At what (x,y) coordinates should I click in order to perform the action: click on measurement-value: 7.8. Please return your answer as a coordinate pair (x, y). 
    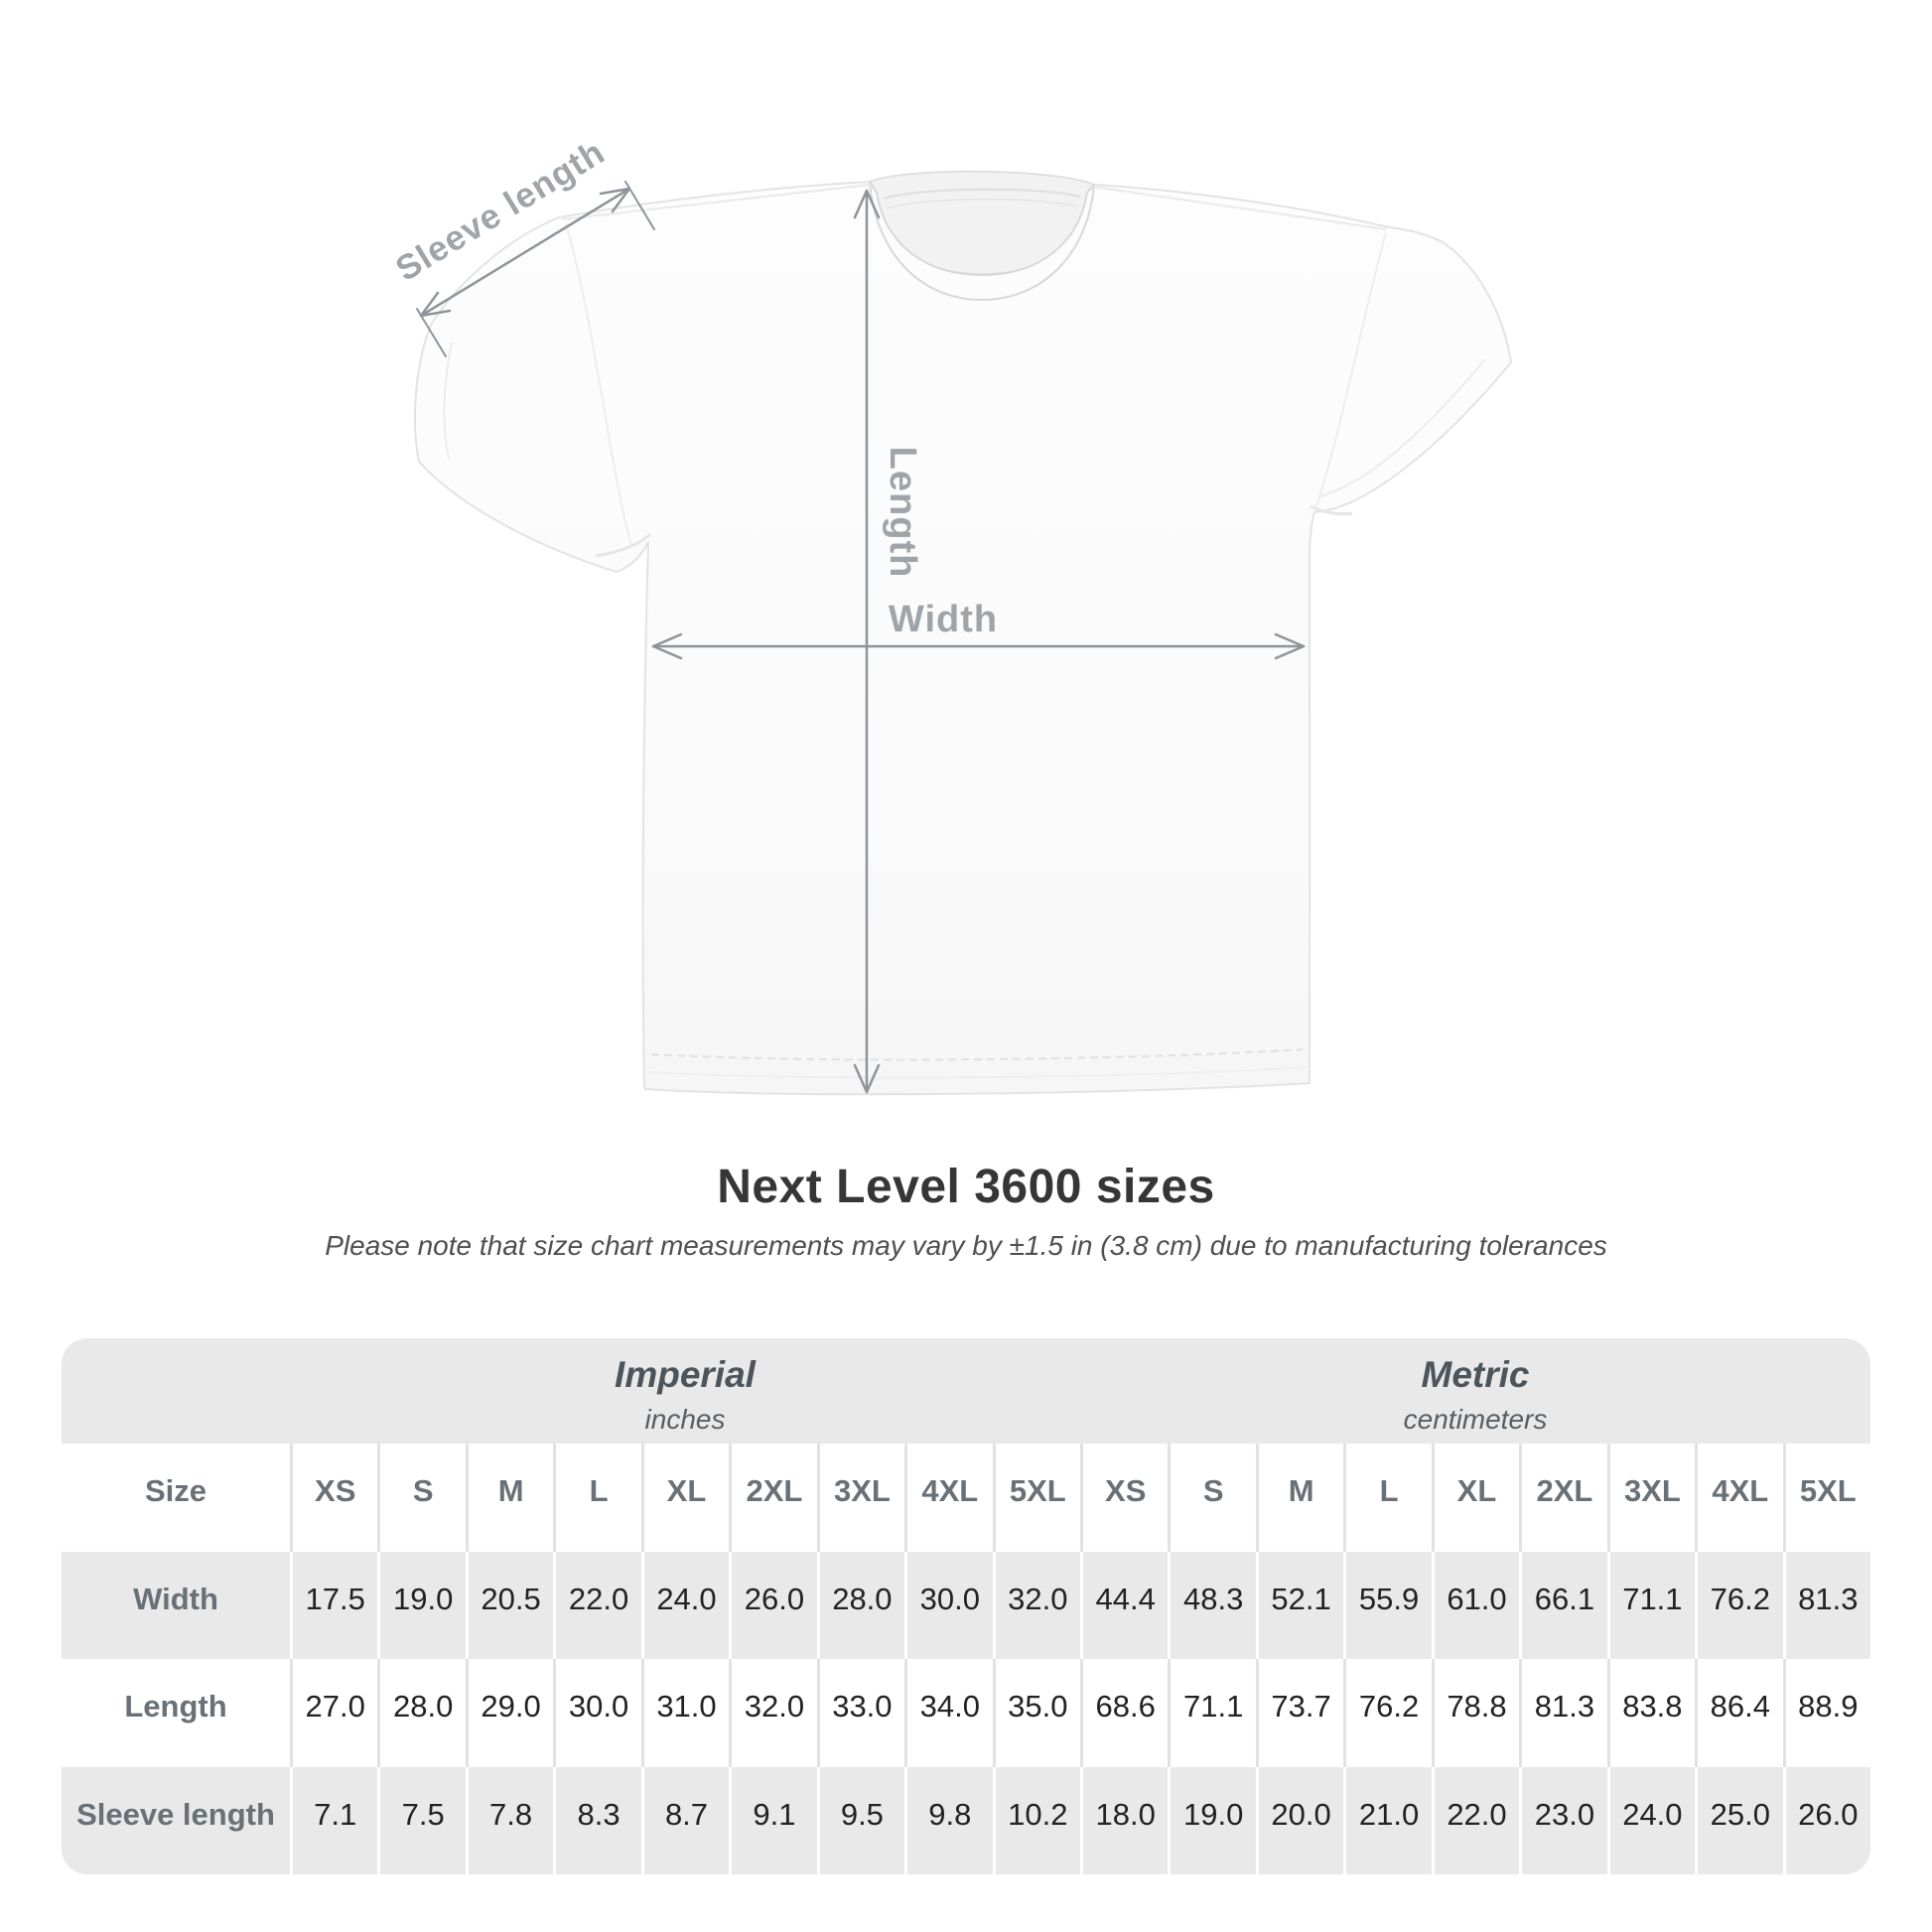
    Looking at the image, I should click on (509, 1820).